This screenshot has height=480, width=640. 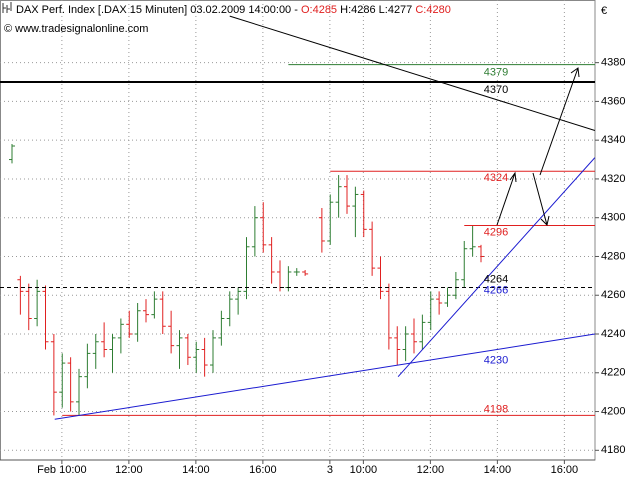 I want to click on x-tick-label: Feb 10:00, so click(x=62, y=470).